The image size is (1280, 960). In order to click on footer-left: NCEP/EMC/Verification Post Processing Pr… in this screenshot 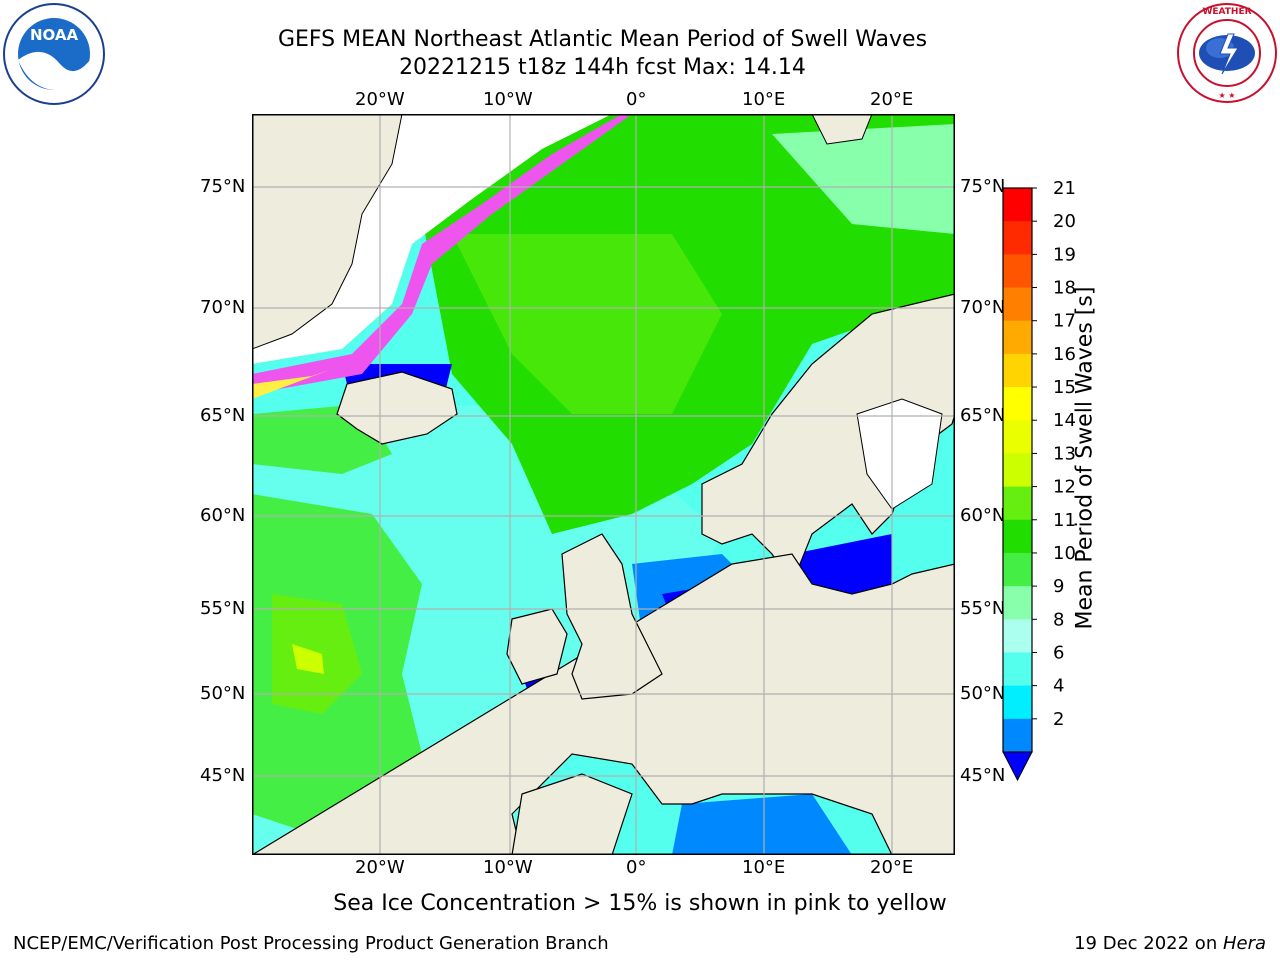, I will do `click(311, 943)`.